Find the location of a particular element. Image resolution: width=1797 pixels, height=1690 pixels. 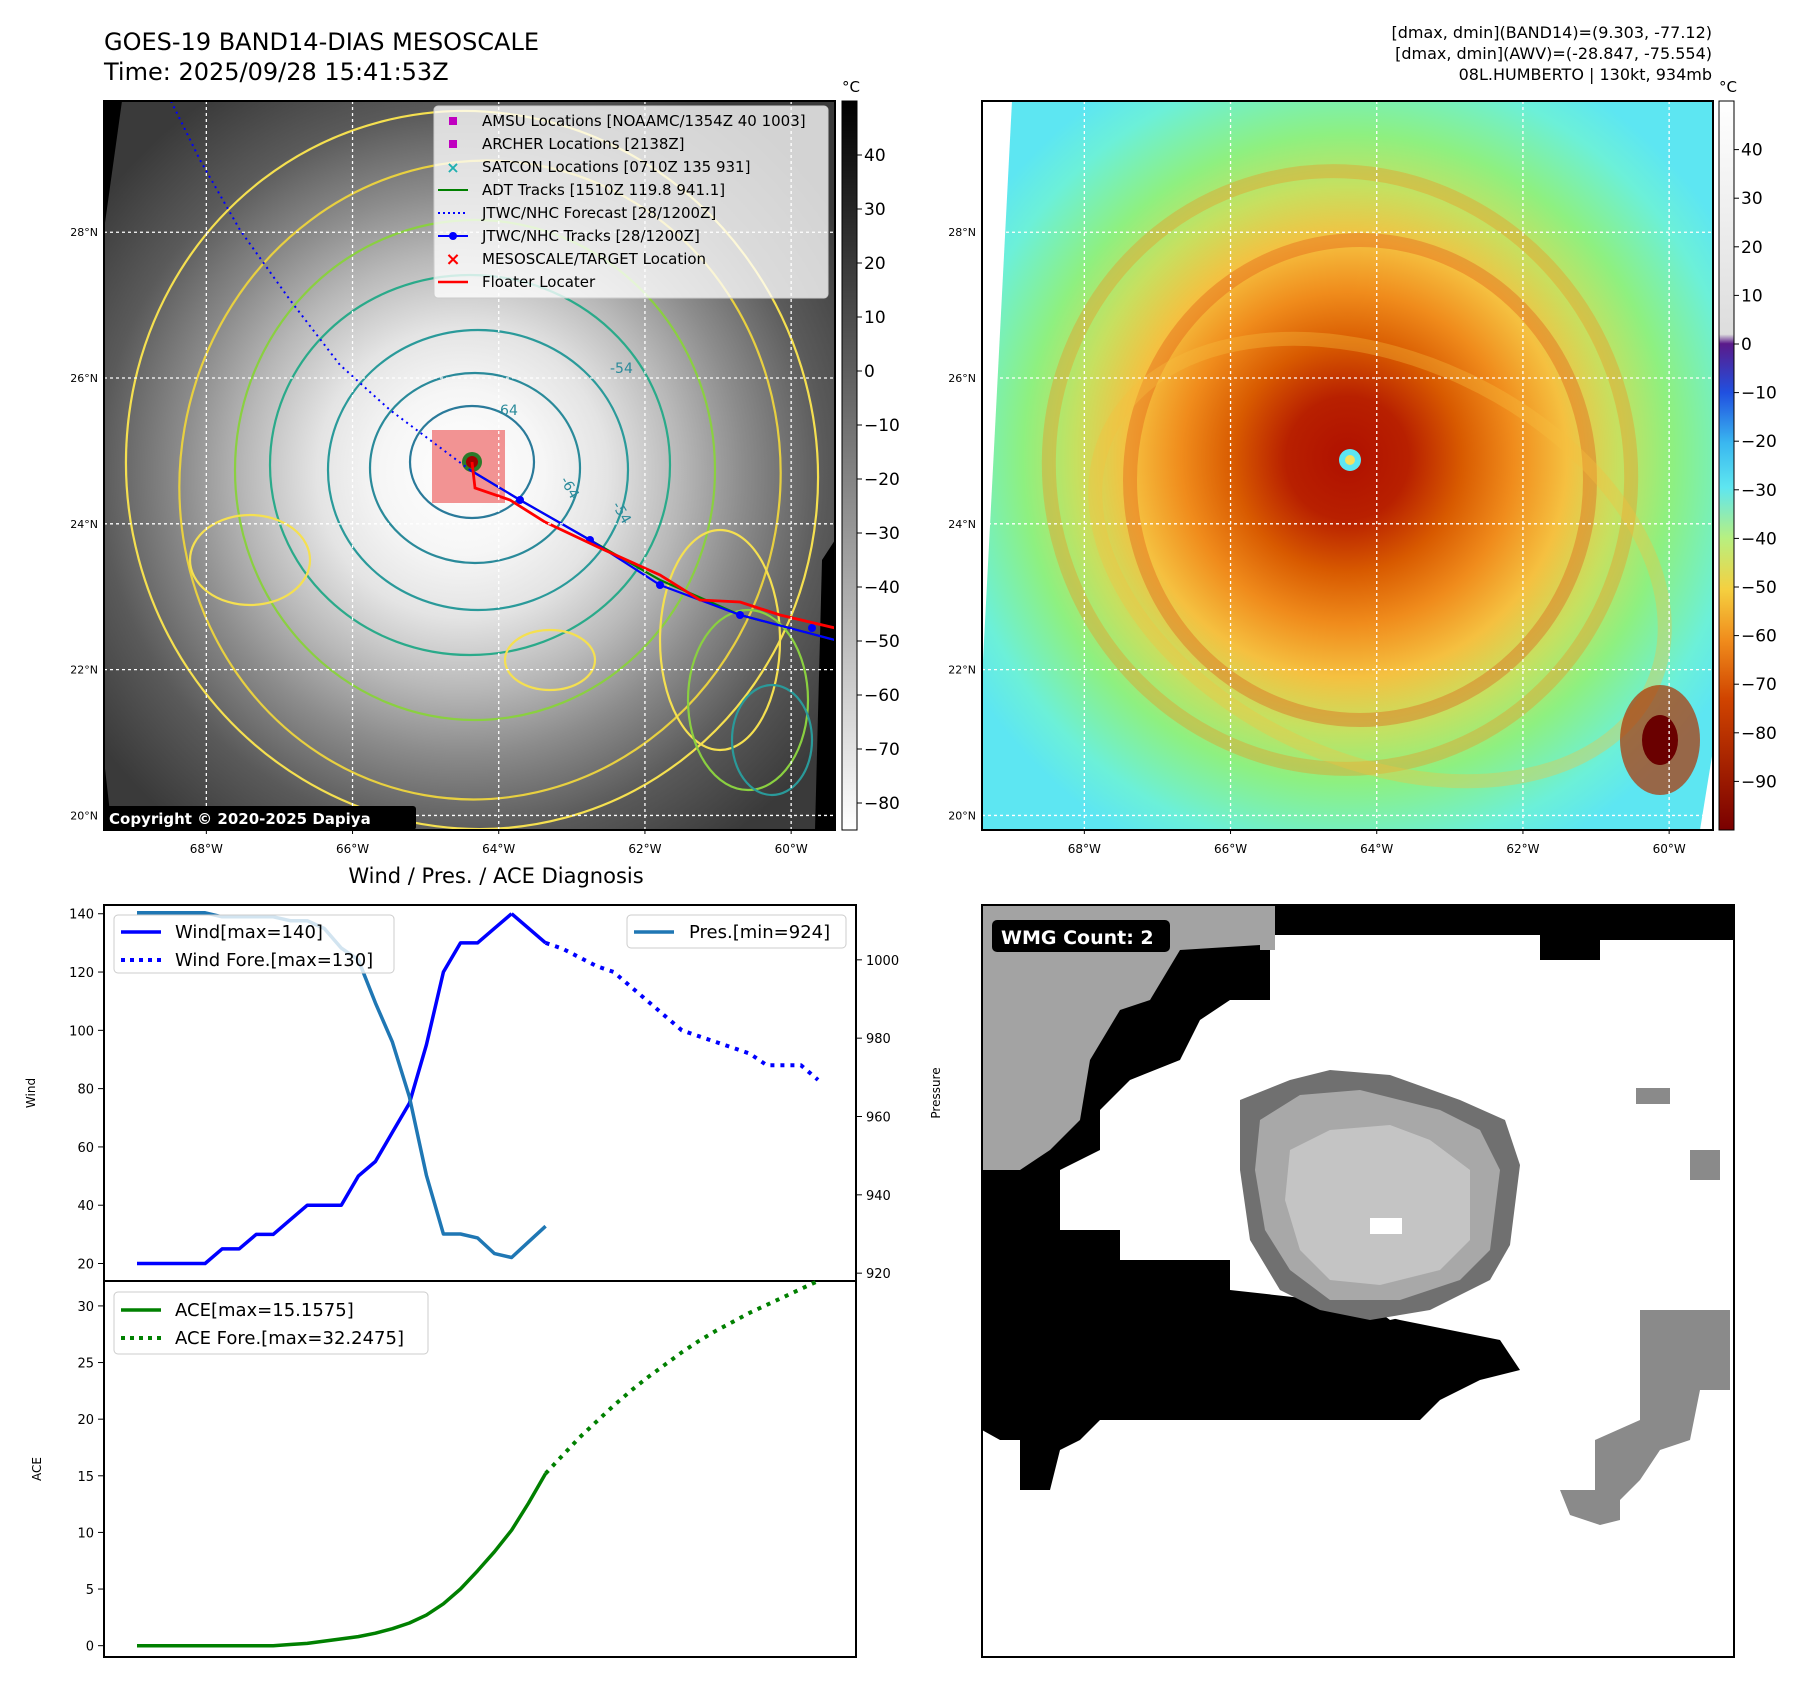

contour-label: -64 is located at coordinates (506, 411).